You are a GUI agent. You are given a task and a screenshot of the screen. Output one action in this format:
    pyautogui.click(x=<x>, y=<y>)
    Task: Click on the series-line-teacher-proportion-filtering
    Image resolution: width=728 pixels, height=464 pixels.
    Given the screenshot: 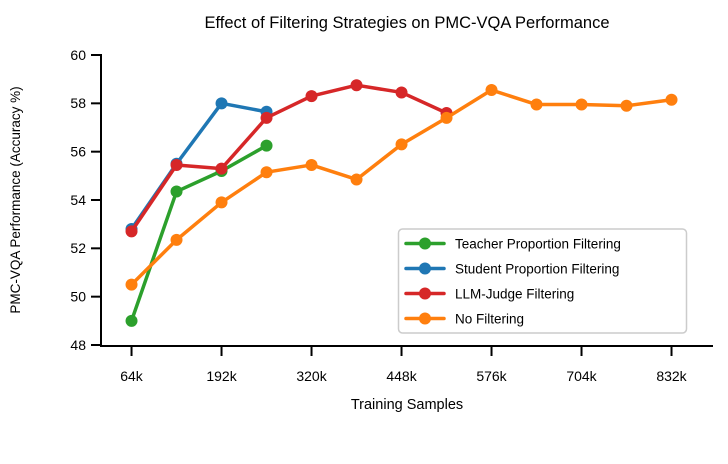 What is the action you would take?
    pyautogui.click(x=199, y=233)
    